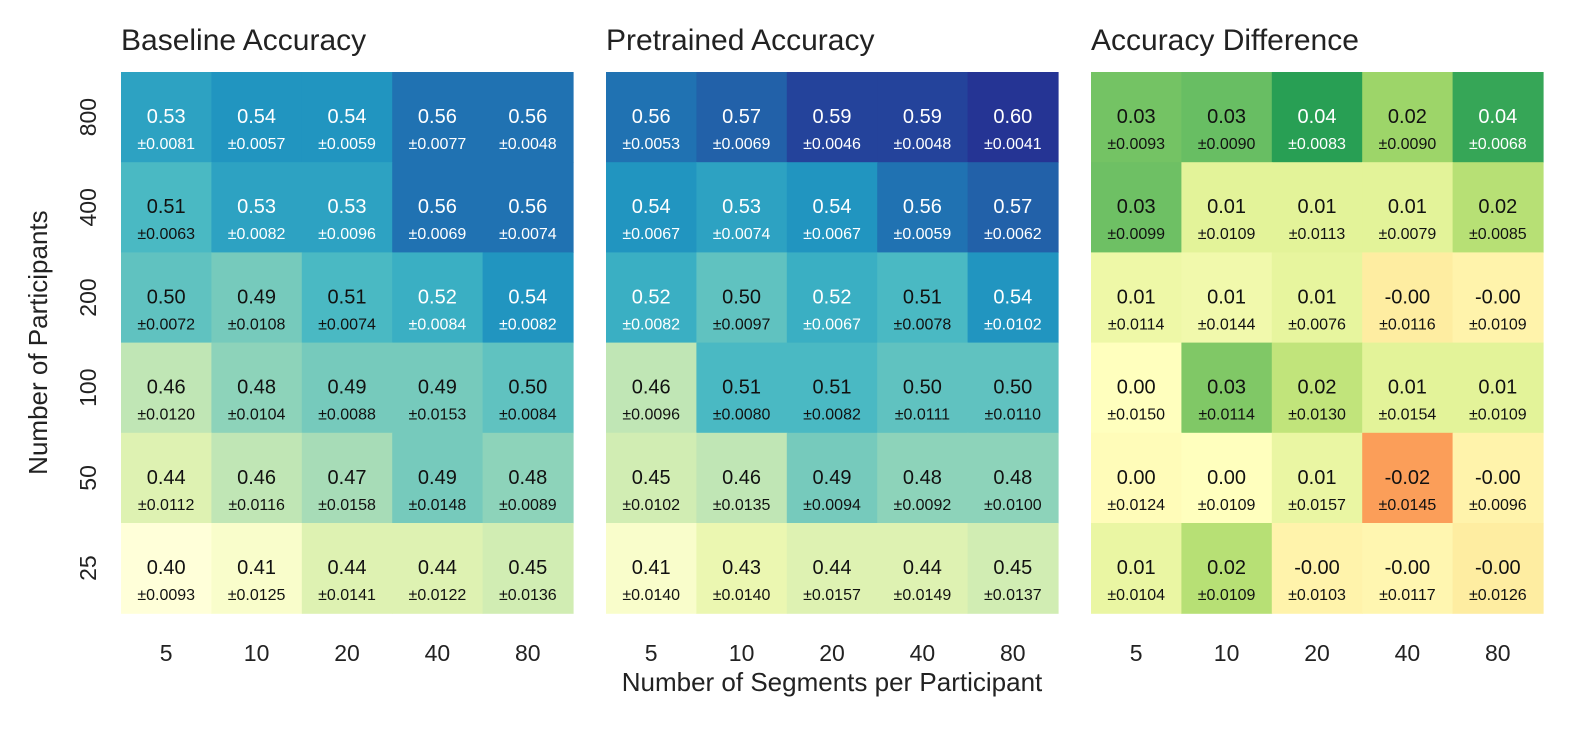 This screenshot has height=729, width=1578. I want to click on cell-error: ±0.0108, so click(257, 324).